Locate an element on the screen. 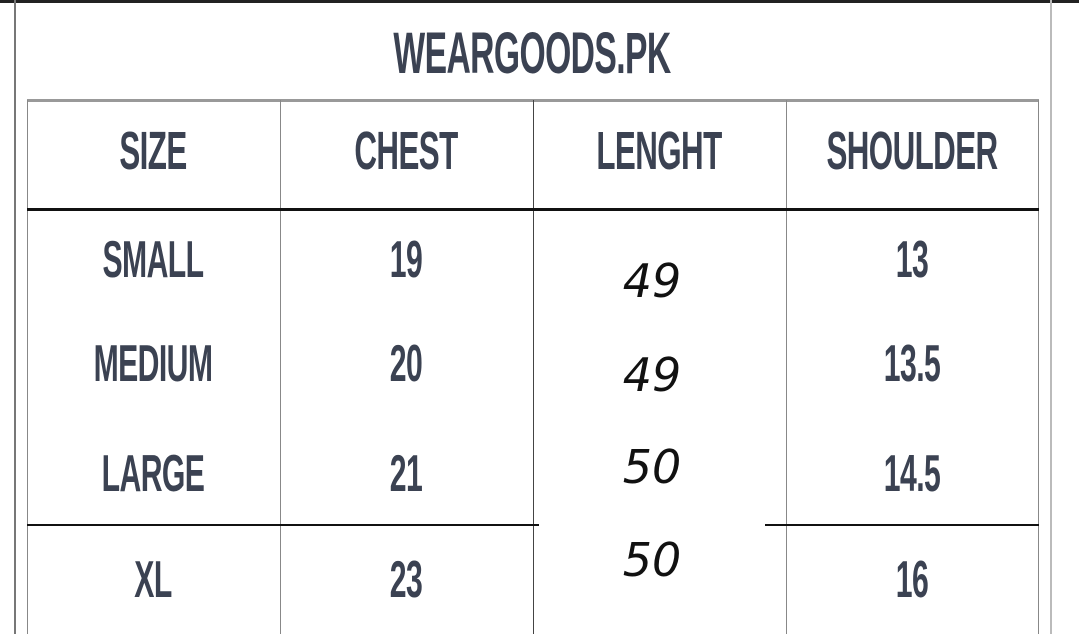  size-cell: XL is located at coordinates (153, 580).